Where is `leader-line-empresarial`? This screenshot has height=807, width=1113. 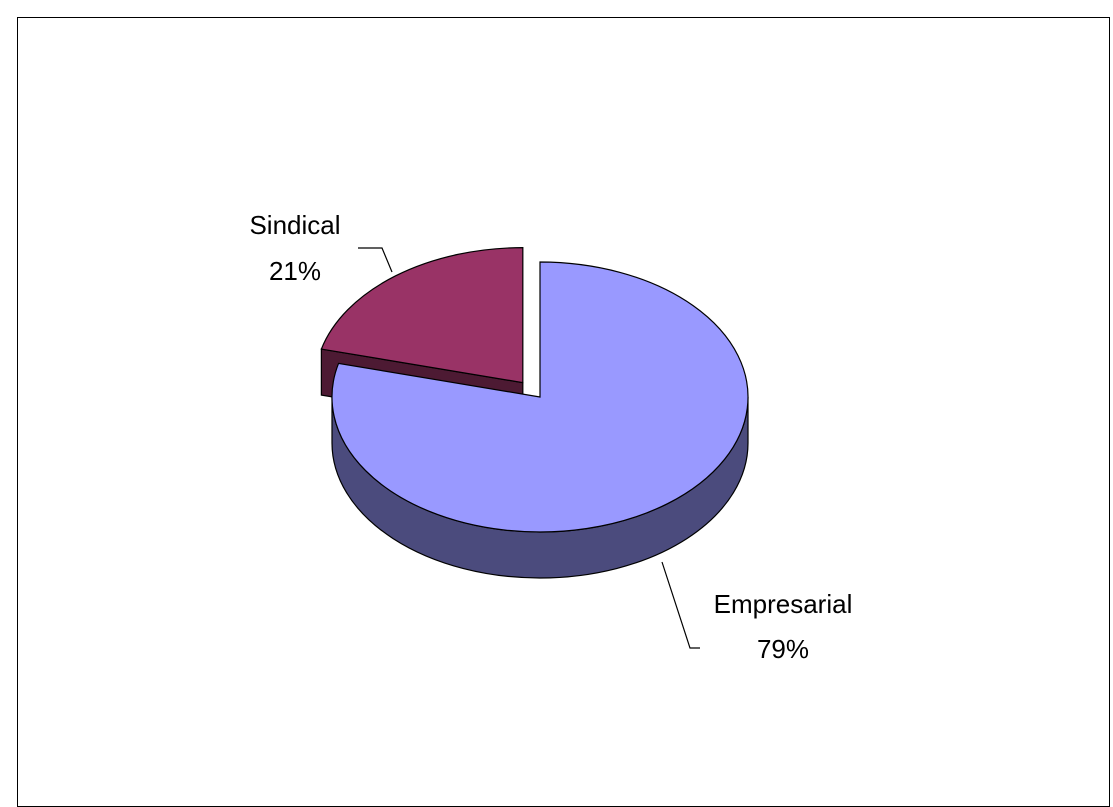 leader-line-empresarial is located at coordinates (680, 605).